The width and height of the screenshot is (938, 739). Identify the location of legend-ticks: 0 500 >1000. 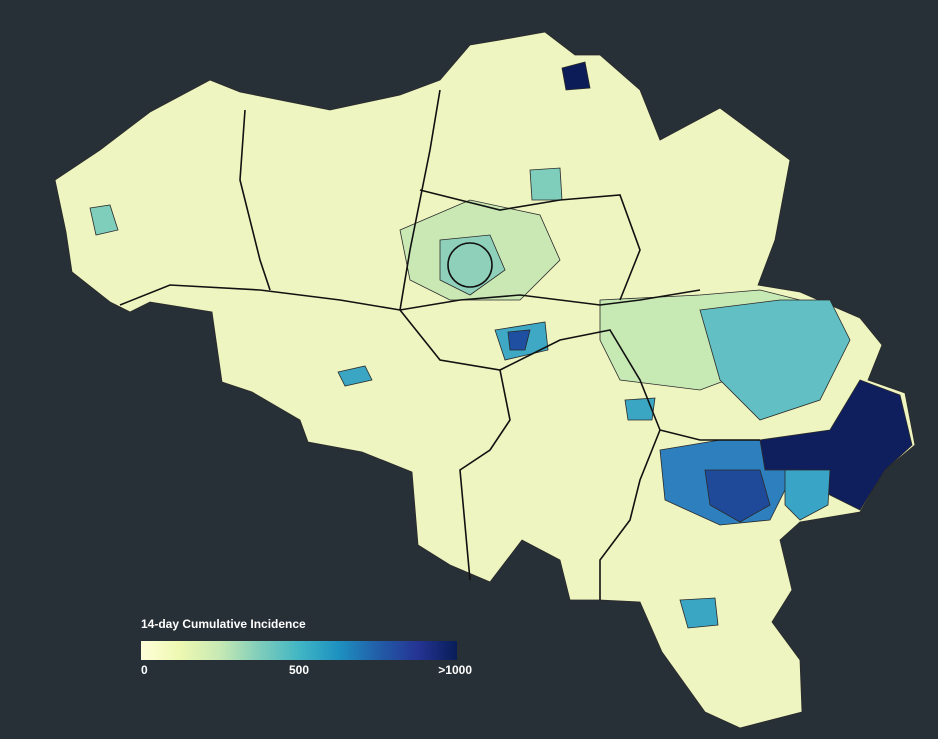
(306, 670).